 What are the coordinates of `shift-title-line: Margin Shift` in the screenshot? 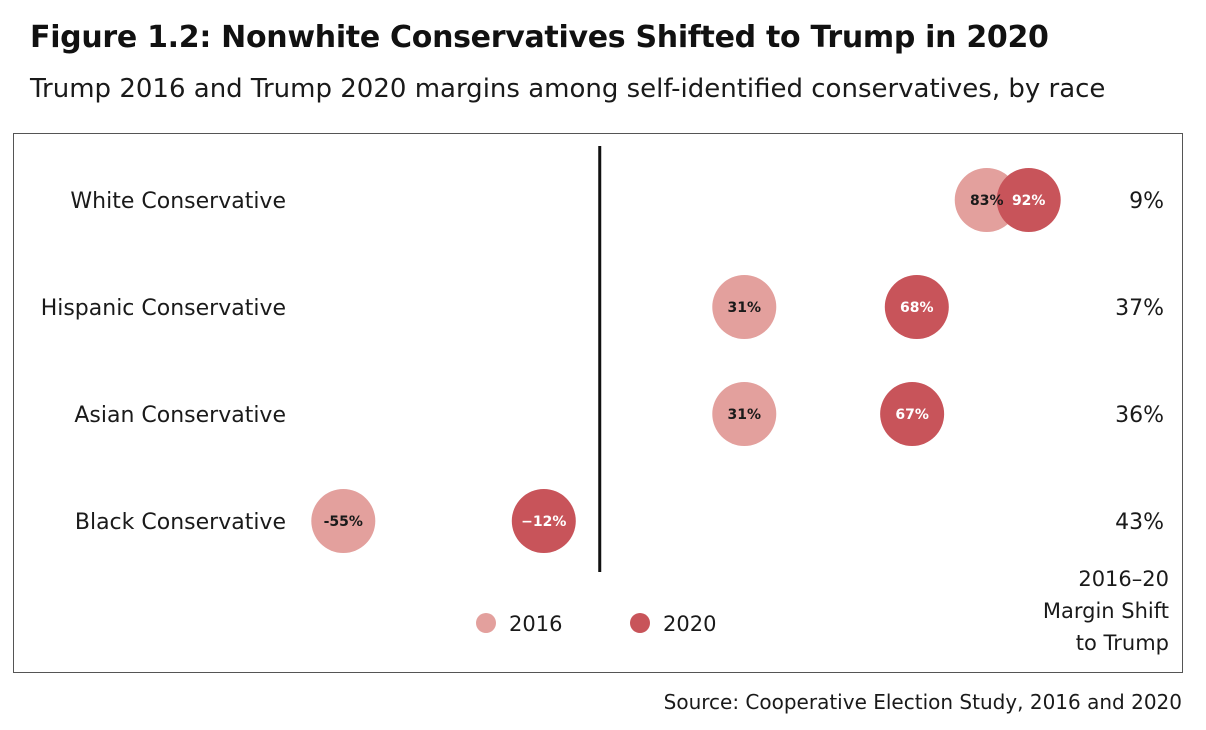 It's located at (1106, 611).